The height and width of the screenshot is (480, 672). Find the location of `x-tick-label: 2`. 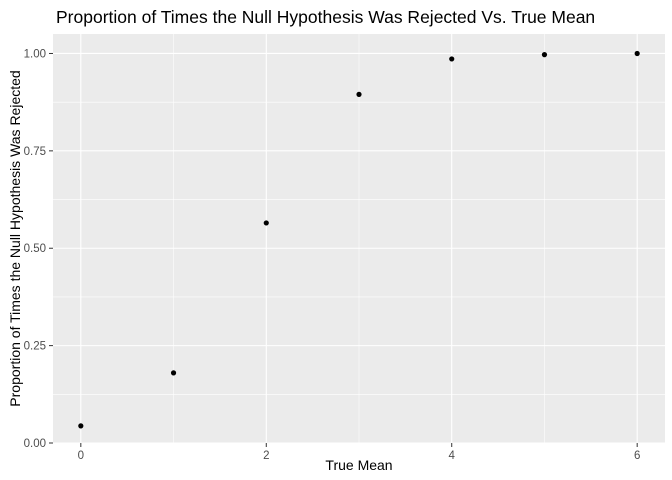

x-tick-label: 2 is located at coordinates (266, 456).